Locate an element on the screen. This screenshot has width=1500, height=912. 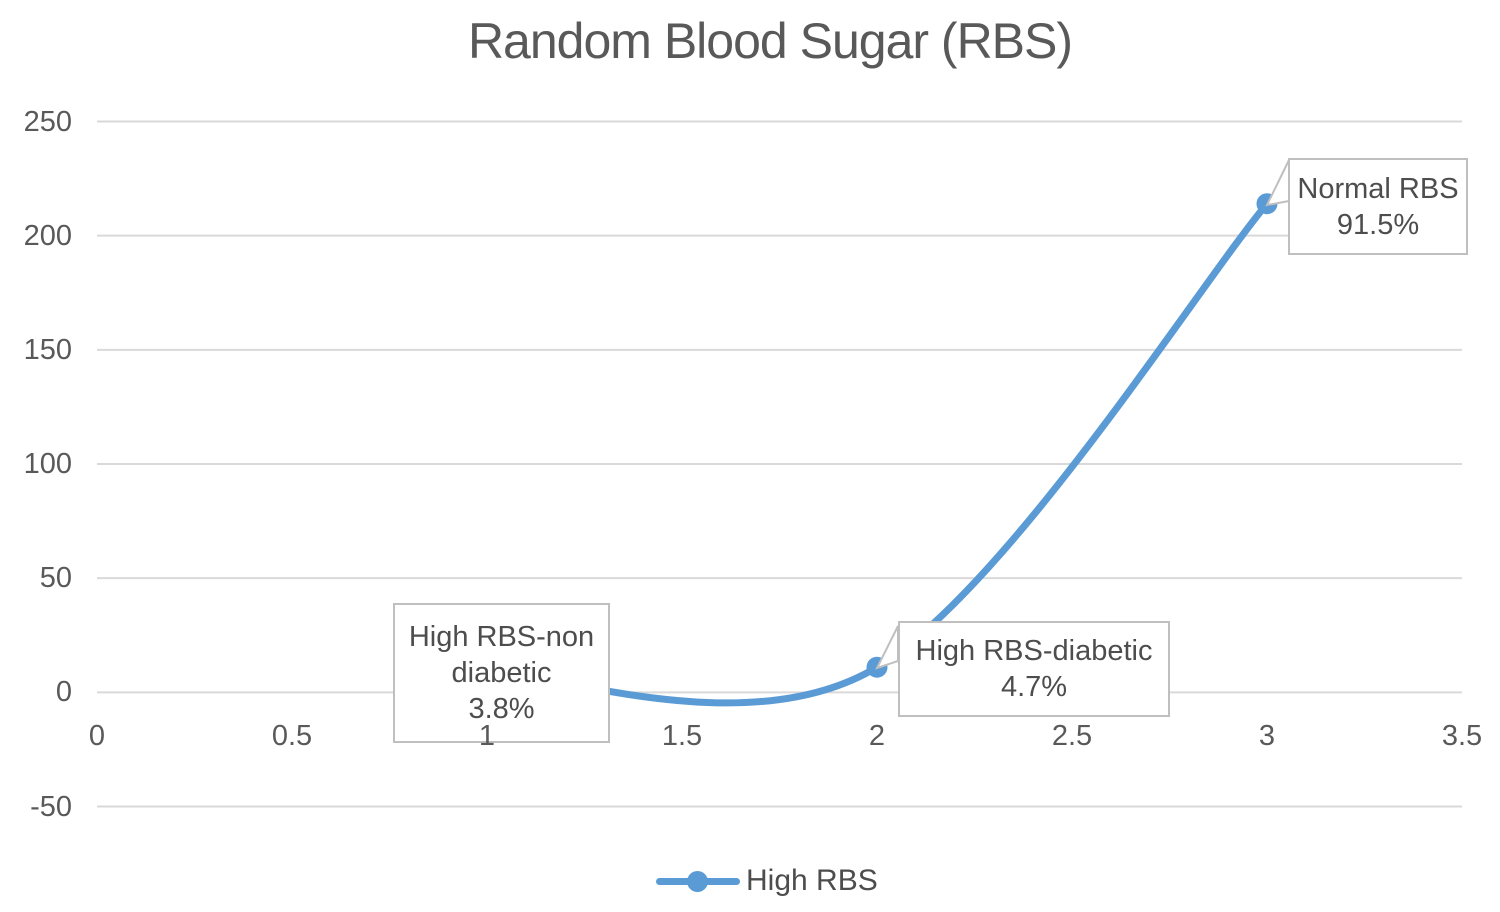
chart-title: Random Blood Sugar (RBS) is located at coordinates (770, 41).